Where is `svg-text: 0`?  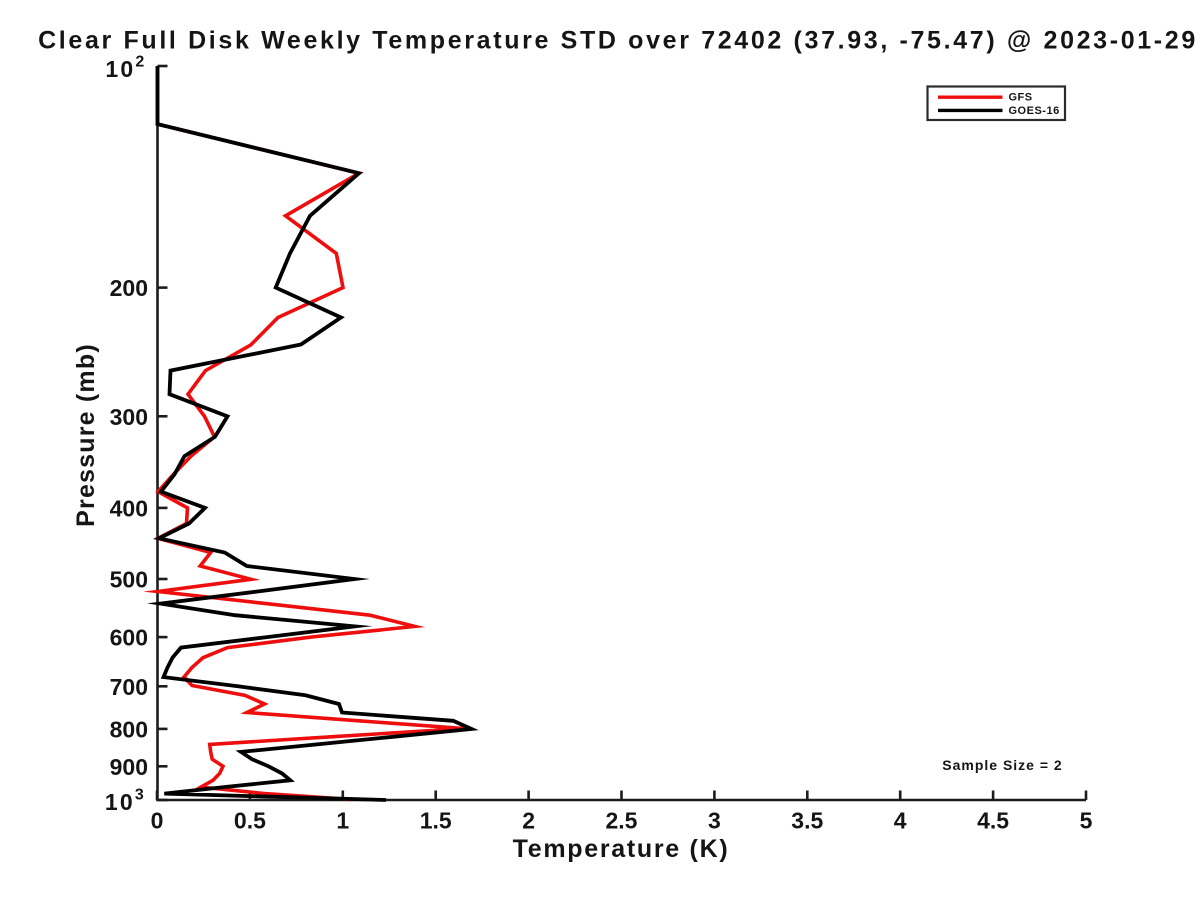
svg-text: 0 is located at coordinates (157, 820).